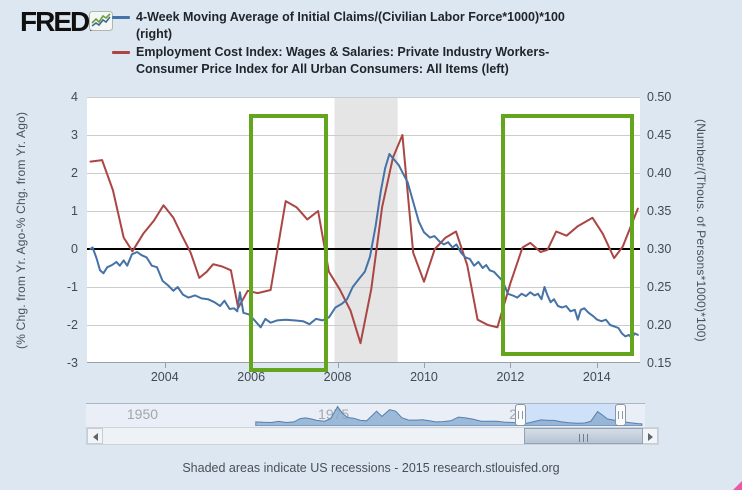  I want to click on scrollbar-thumb, so click(583, 436).